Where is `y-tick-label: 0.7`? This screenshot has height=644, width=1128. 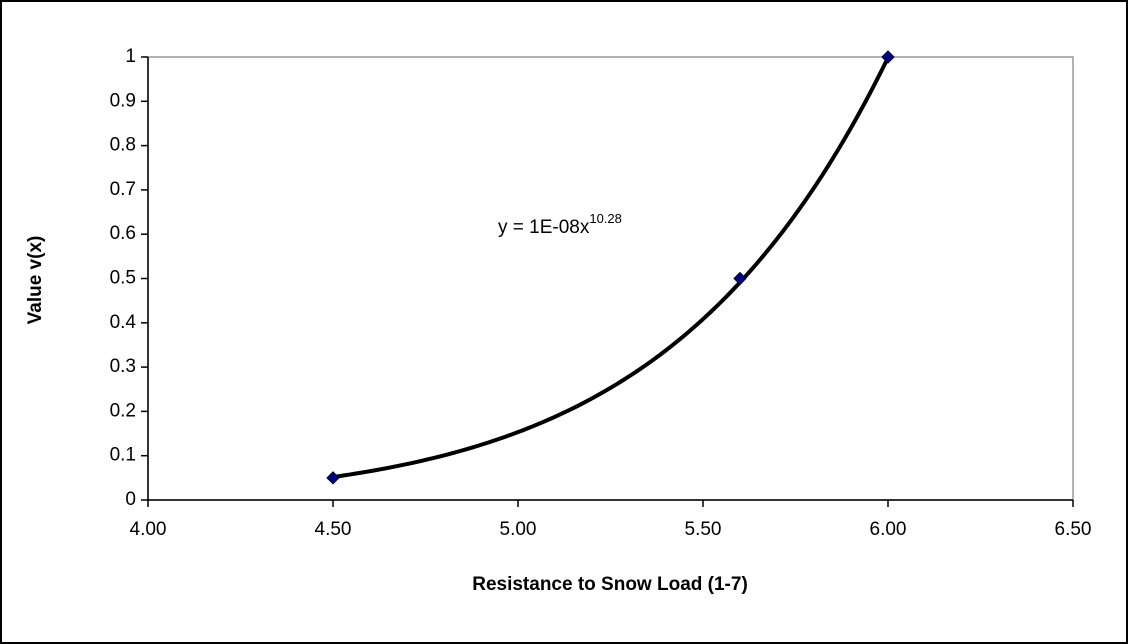
y-tick-label: 0.7 is located at coordinates (123, 189).